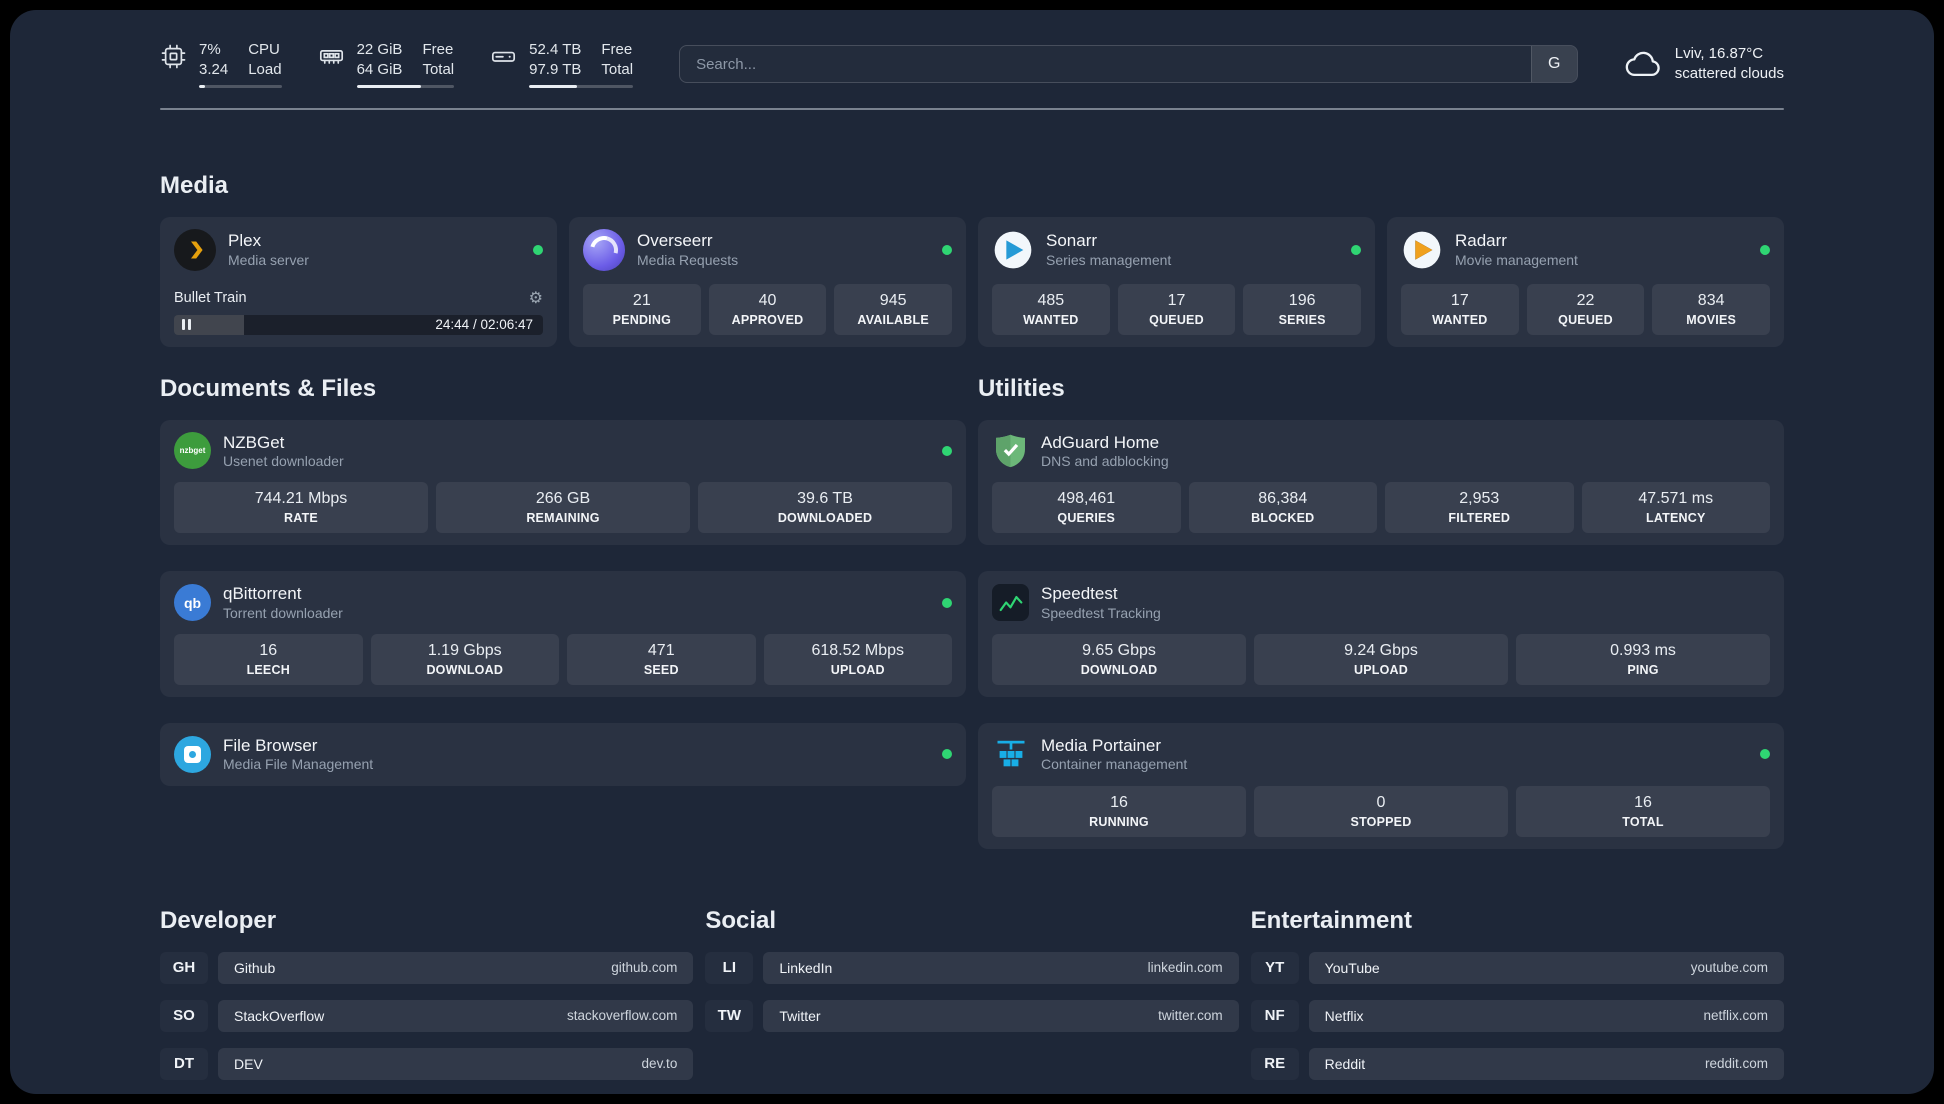 This screenshot has width=1944, height=1104. I want to click on service-desc: Usenet downloader, so click(283, 460).